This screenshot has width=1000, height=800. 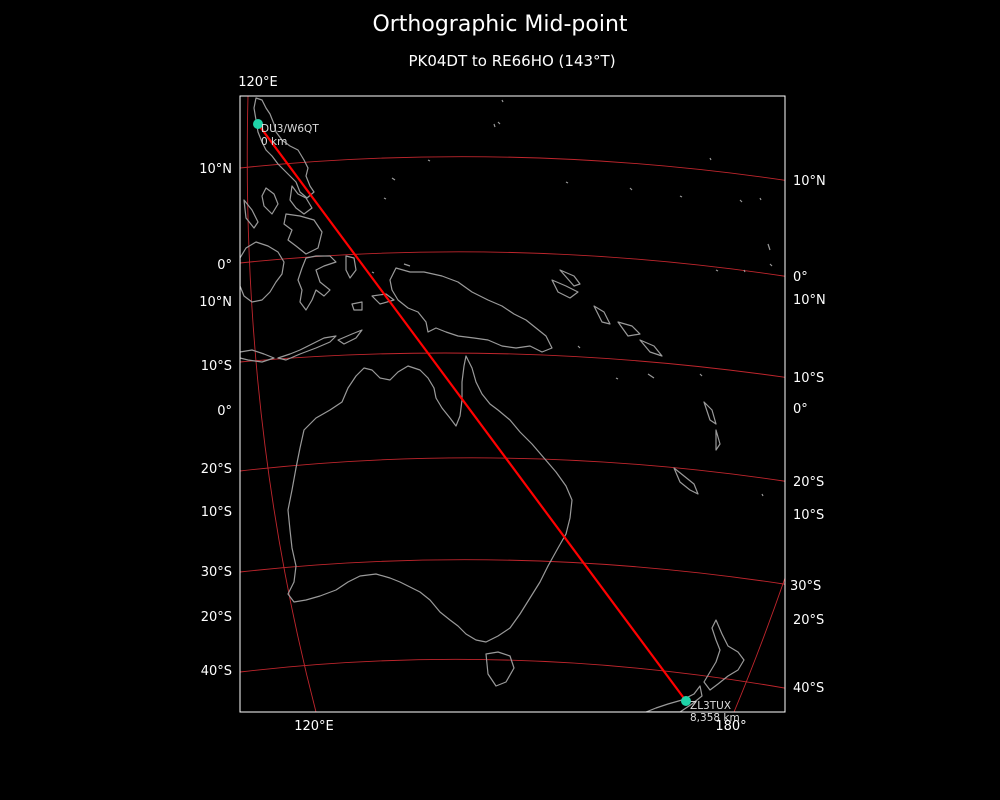 I want to click on coast-mindanao, so click(x=303, y=234).